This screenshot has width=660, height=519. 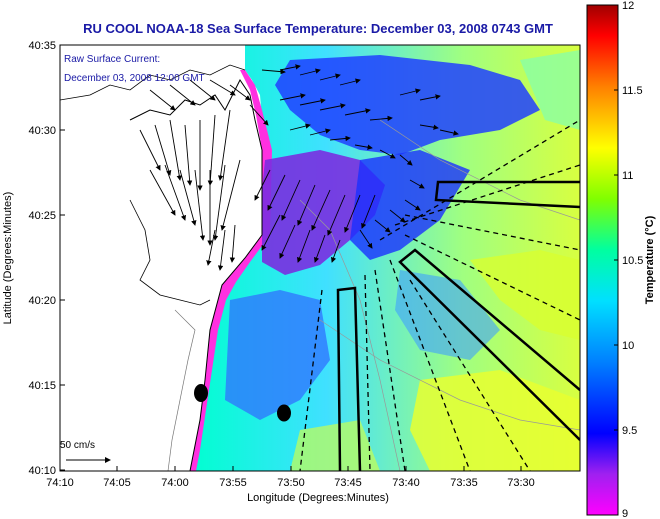 I want to click on blue-plume-north, so click(x=407, y=105).